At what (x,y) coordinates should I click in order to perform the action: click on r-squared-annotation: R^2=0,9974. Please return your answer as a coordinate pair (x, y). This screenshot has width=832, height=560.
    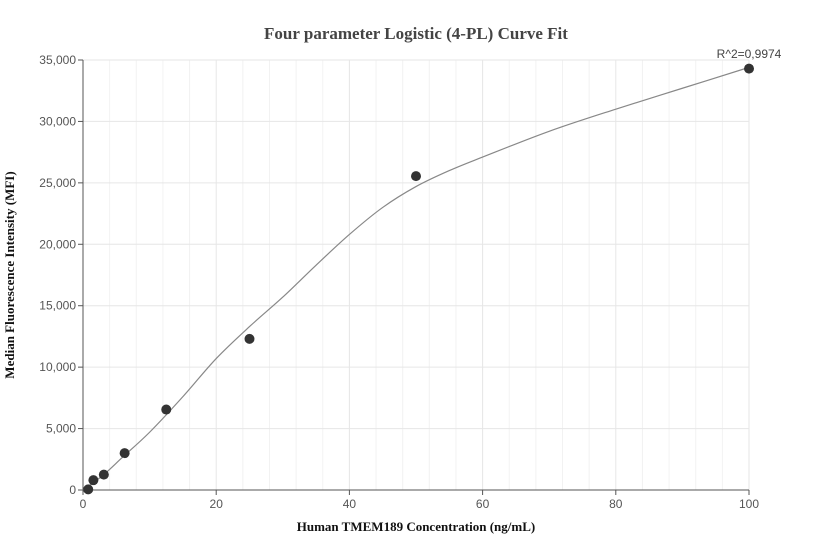
    Looking at the image, I should click on (749, 54).